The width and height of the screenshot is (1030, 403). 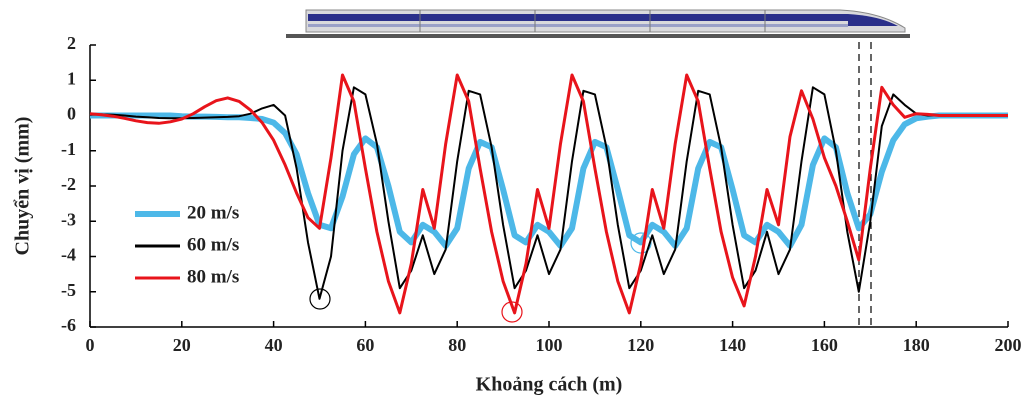 I want to click on y-tick-label: 1, so click(x=71, y=78).